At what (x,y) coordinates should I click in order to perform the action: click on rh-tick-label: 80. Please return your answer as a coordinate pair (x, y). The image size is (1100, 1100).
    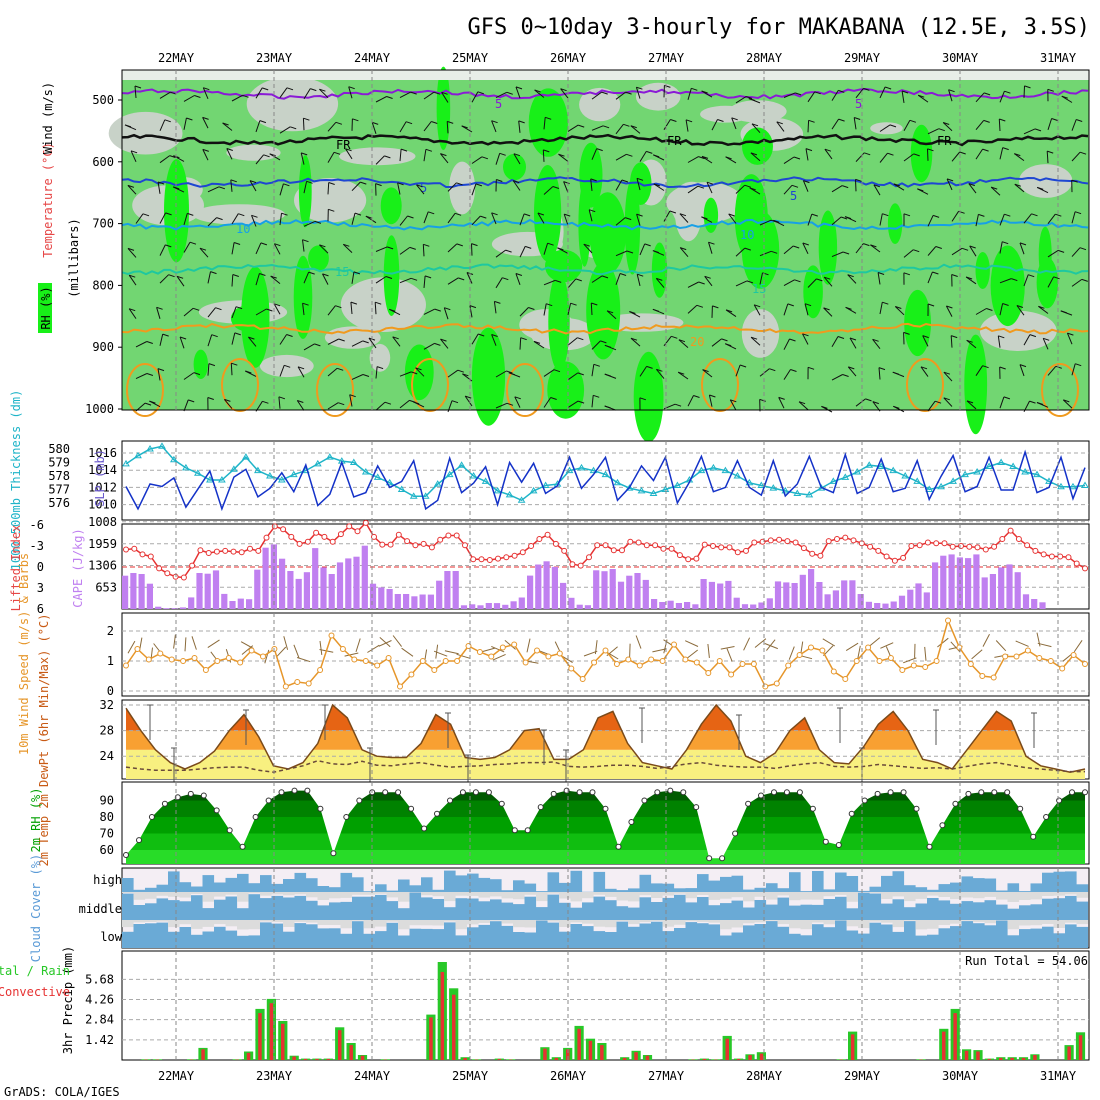
    Looking at the image, I should click on (107, 817).